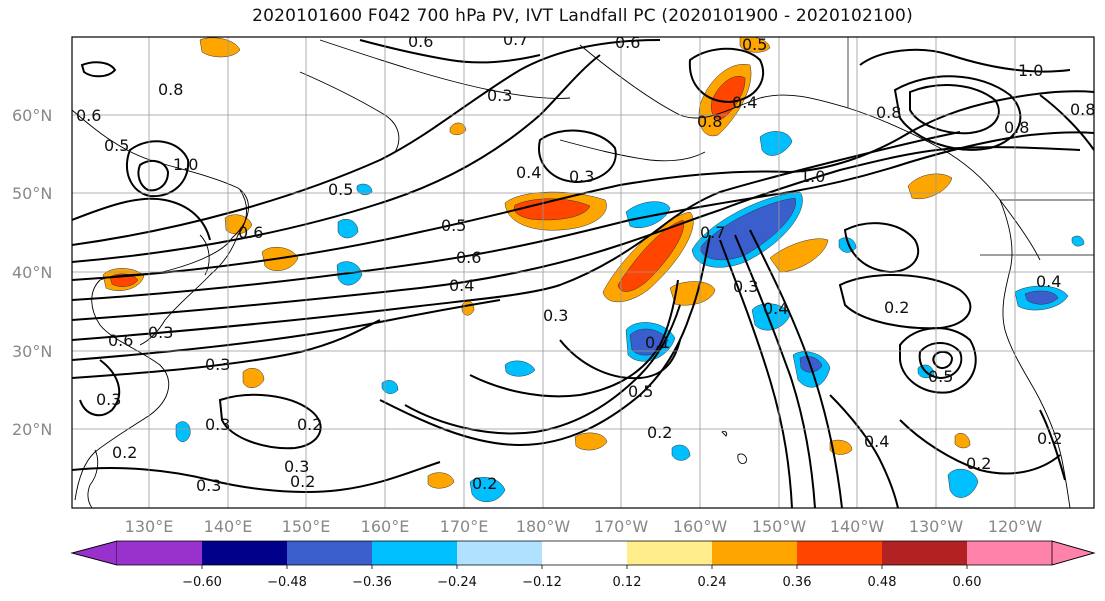 Image resolution: width=1105 pixels, height=601 pixels. Describe the element at coordinates (385, 526) in the screenshot. I see `lon-label: 160°E` at that location.